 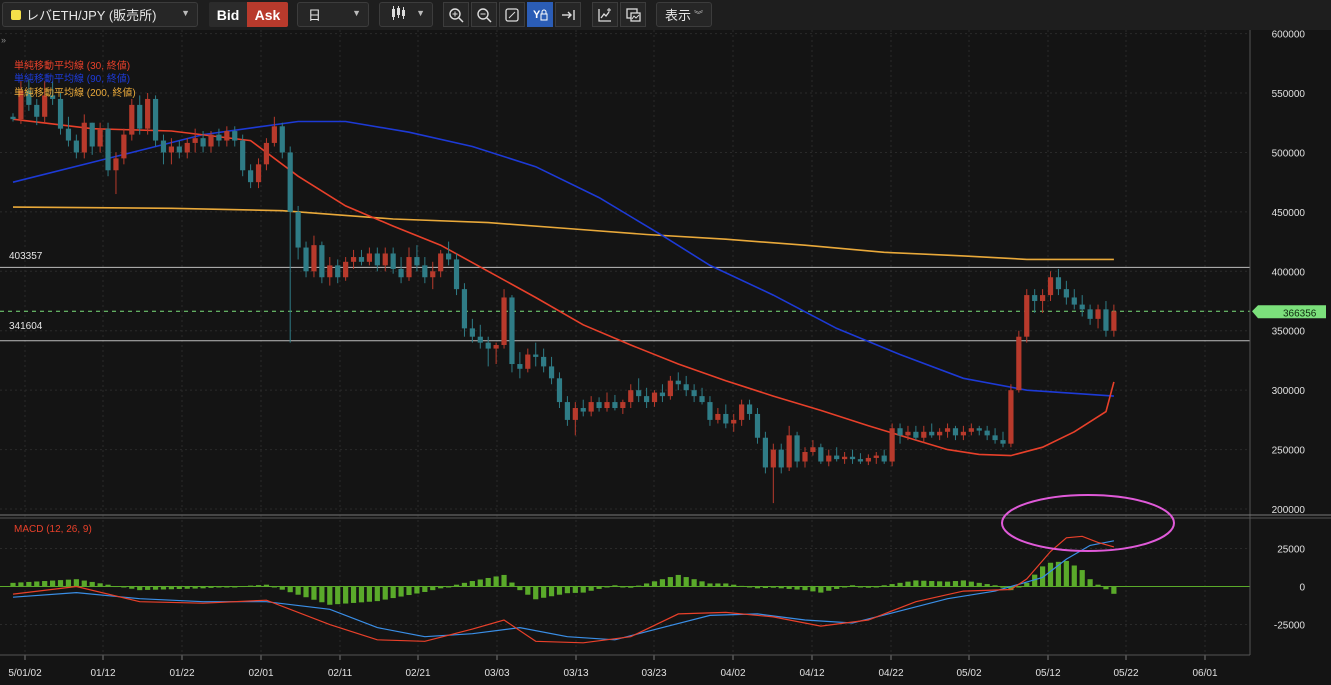 I want to click on screenshot-button, so click(x=633, y=14).